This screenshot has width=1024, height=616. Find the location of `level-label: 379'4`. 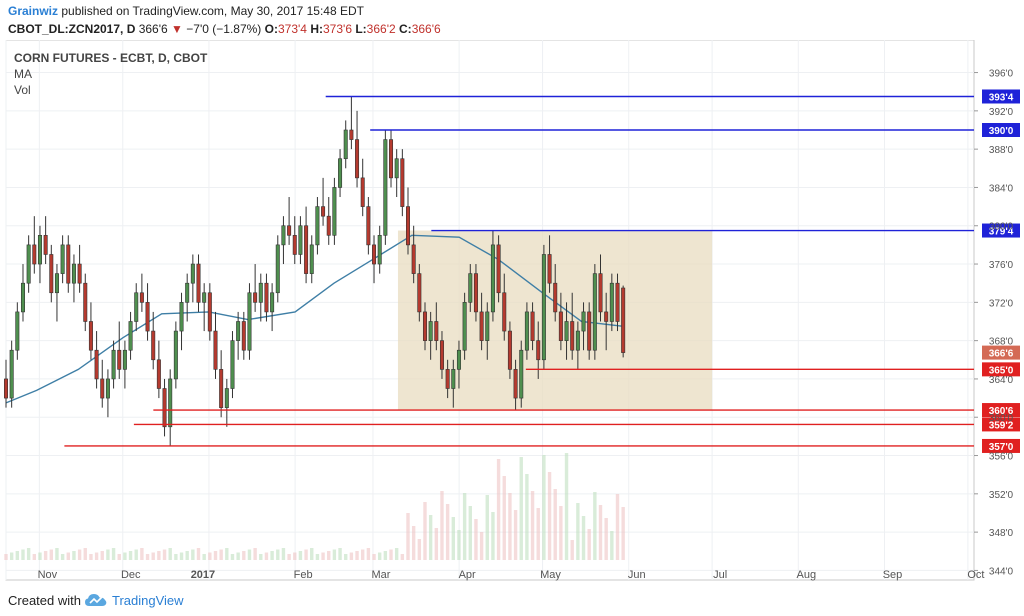

level-label: 379'4 is located at coordinates (1001, 232).